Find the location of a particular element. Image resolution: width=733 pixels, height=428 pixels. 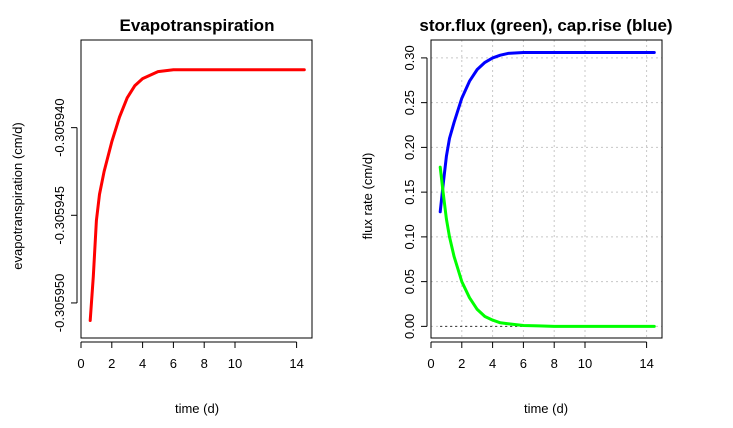

y-tick-label: -0.305945 is located at coordinates (59, 215).